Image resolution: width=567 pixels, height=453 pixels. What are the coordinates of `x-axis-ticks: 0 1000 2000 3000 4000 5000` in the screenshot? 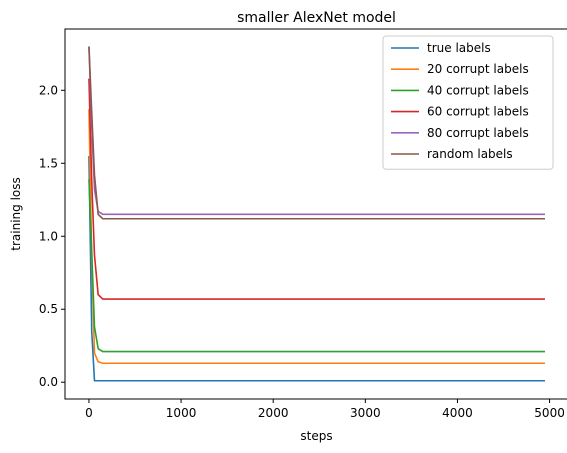 It's located at (325, 409).